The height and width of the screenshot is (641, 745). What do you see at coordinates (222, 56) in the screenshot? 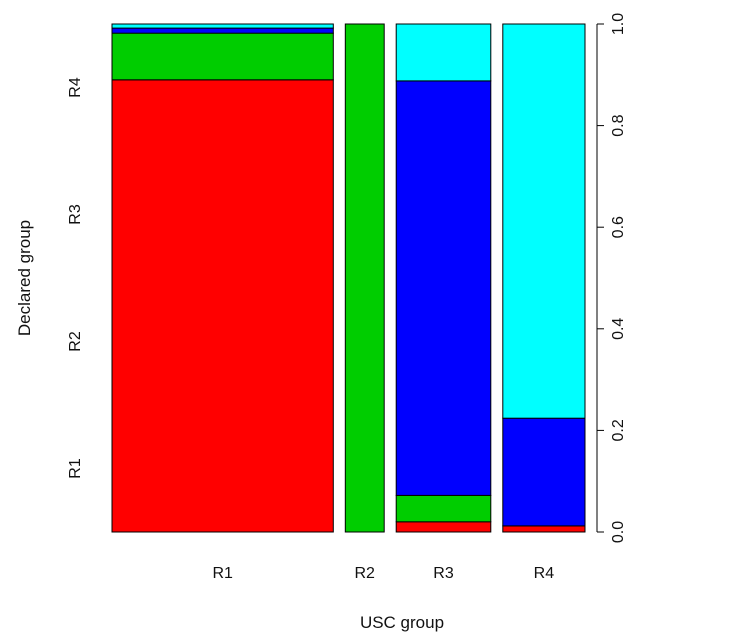
I see `segment-r1-r2` at bounding box center [222, 56].